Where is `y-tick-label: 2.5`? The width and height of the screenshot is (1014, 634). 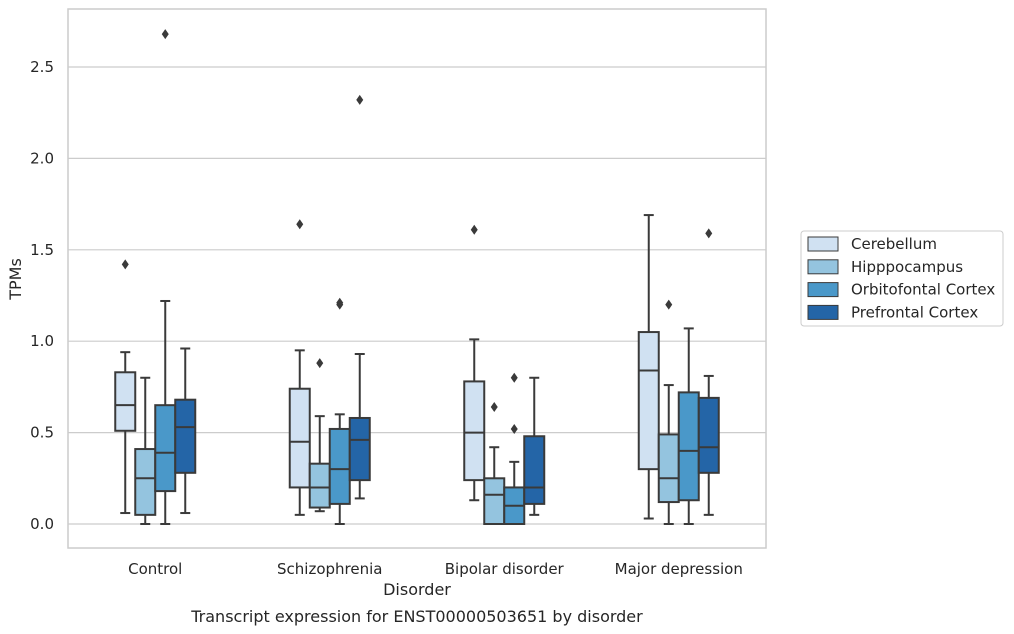
y-tick-label: 2.5 is located at coordinates (42, 67).